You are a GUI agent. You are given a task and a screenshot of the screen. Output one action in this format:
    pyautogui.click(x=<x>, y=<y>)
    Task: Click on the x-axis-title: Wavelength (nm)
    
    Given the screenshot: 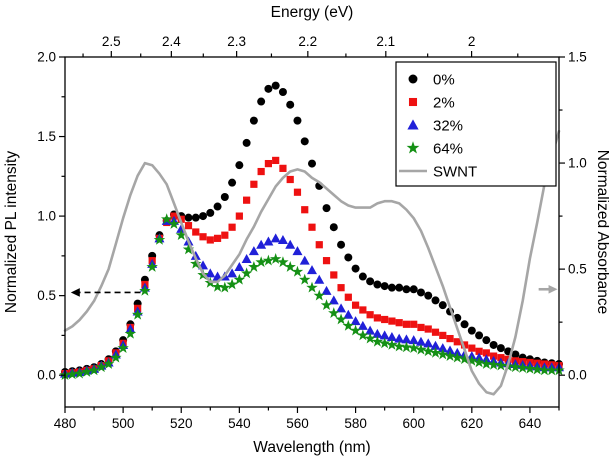 What is the action you would take?
    pyautogui.click(x=311, y=447)
    